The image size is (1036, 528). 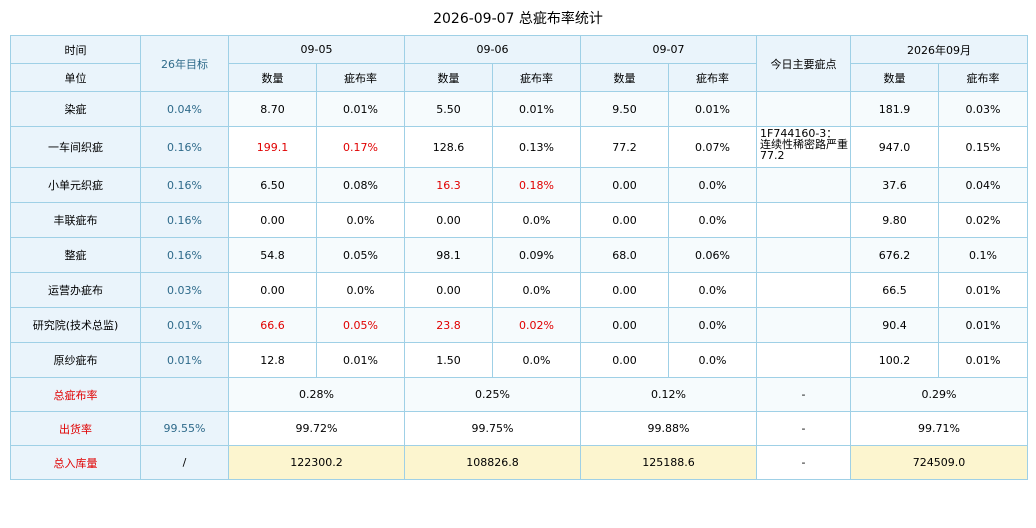 What do you see at coordinates (75, 147) in the screenshot?
I see `row-label: 一车间织疵` at bounding box center [75, 147].